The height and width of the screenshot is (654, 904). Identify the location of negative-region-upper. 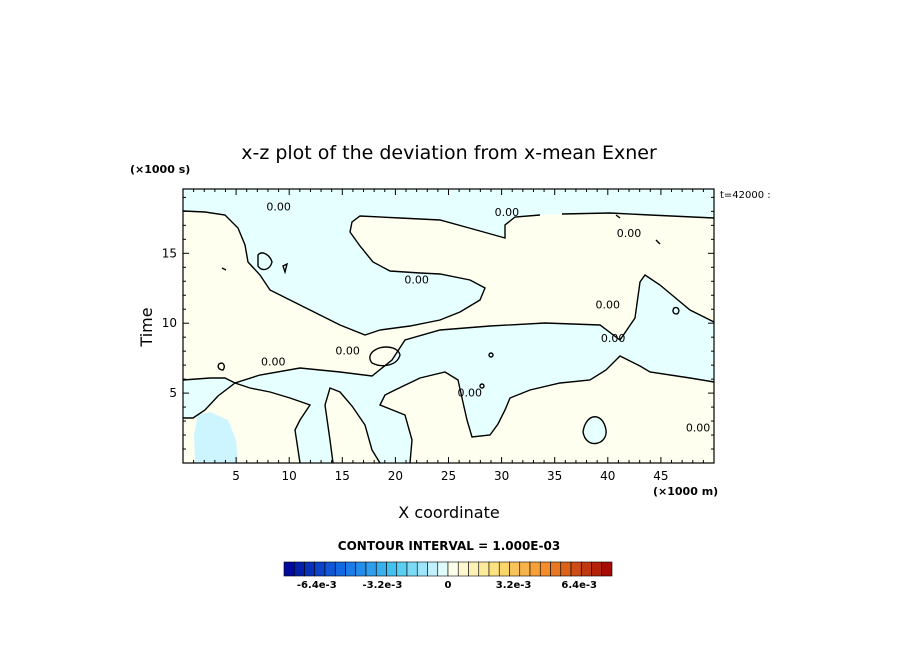
(448, 262).